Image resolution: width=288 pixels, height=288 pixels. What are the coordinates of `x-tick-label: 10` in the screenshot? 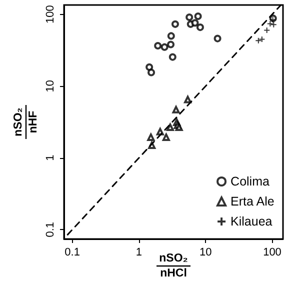 It's located at (205, 252).